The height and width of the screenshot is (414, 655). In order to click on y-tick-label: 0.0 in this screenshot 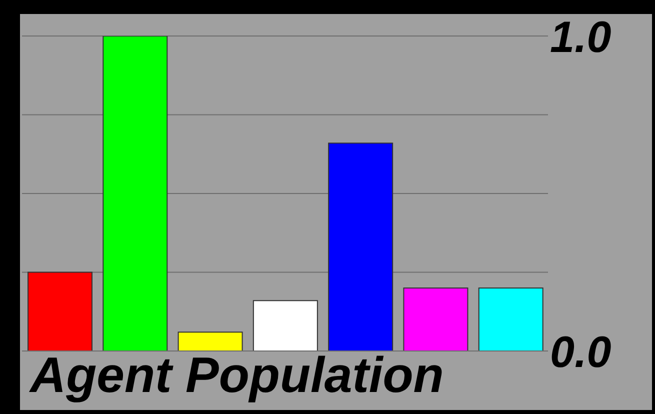, I will do `click(581, 352)`.